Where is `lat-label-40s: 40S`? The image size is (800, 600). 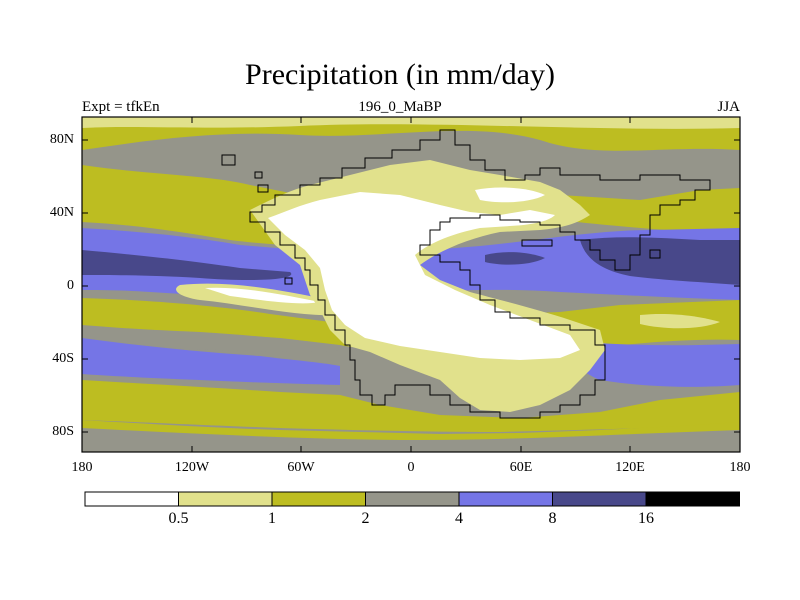 lat-label-40s: 40S is located at coordinates (63, 358).